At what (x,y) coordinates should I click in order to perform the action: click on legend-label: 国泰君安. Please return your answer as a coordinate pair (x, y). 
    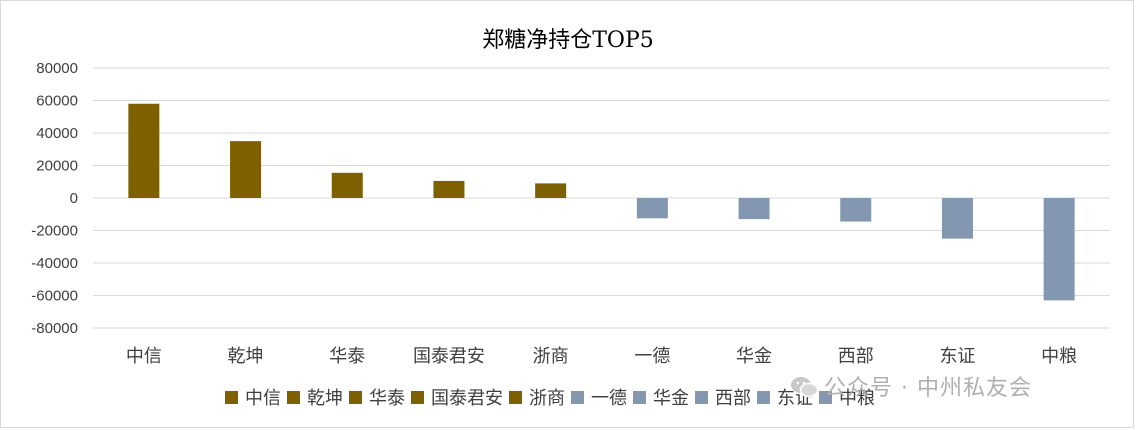
    Looking at the image, I should click on (467, 398).